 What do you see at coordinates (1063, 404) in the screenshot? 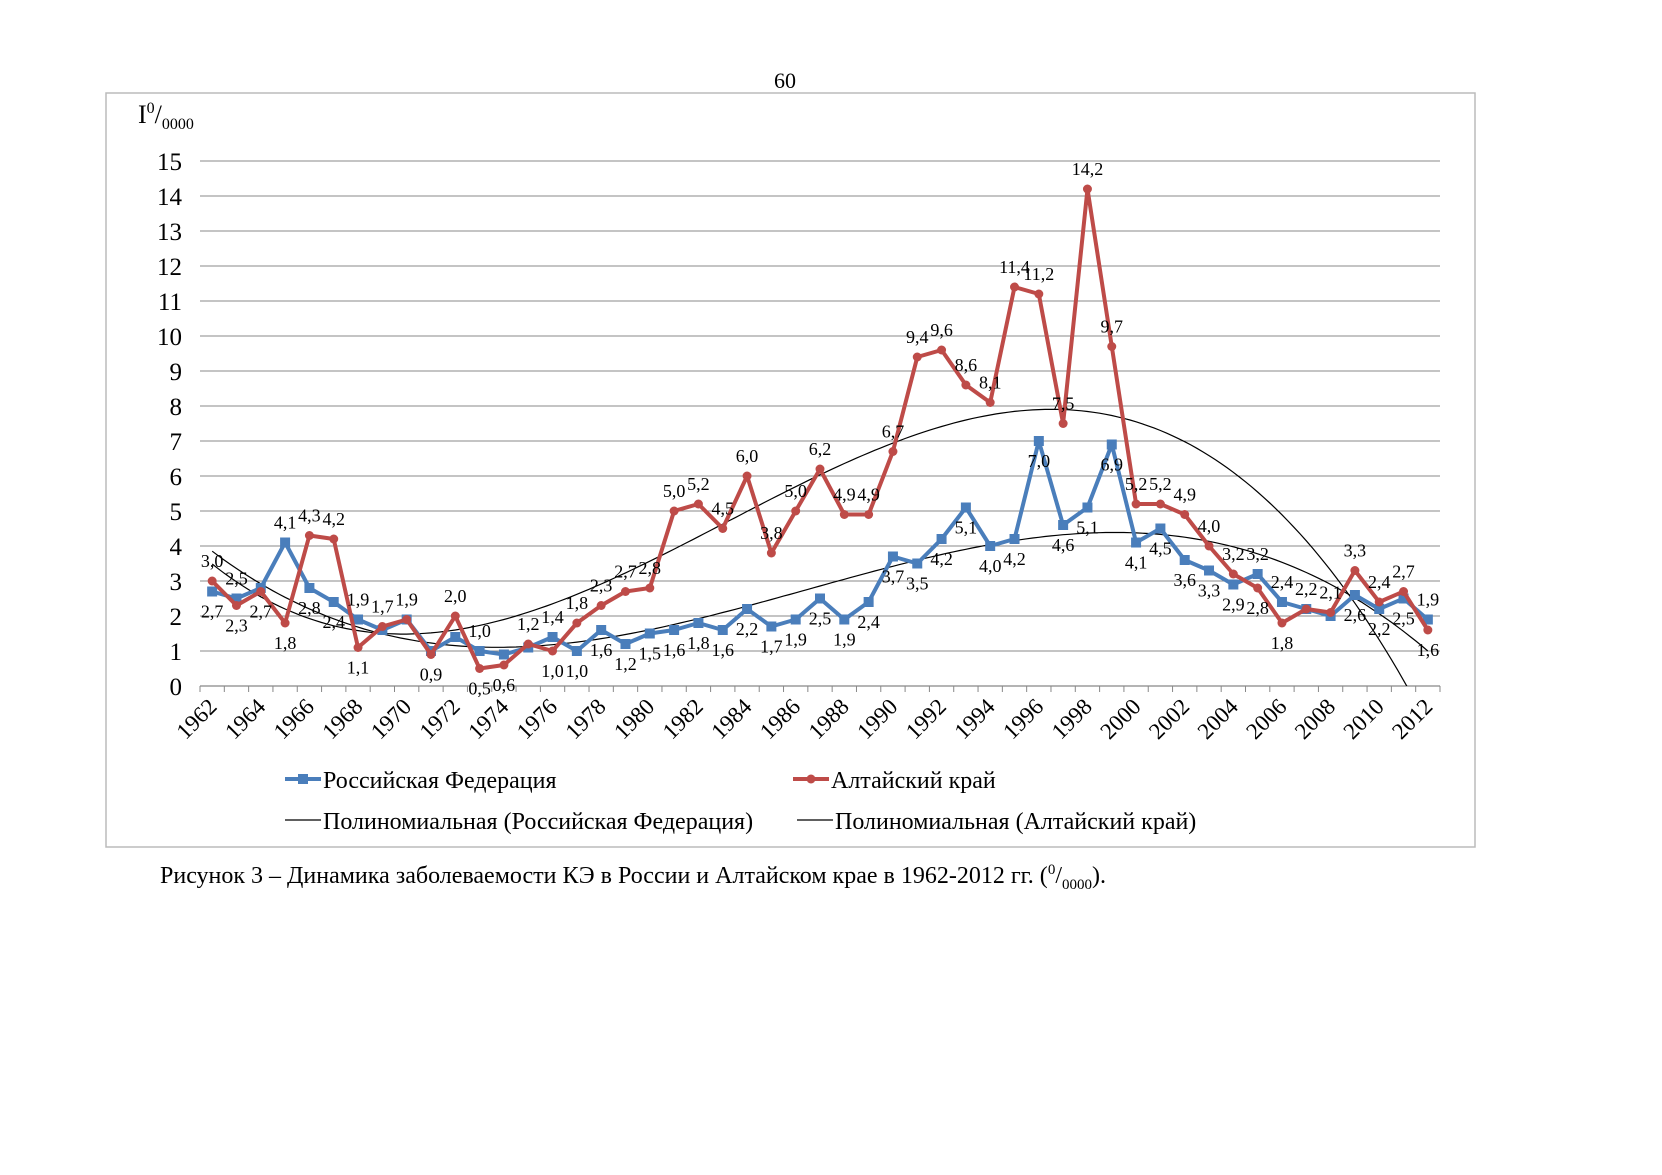
I see `data-label: 7,5` at bounding box center [1063, 404].